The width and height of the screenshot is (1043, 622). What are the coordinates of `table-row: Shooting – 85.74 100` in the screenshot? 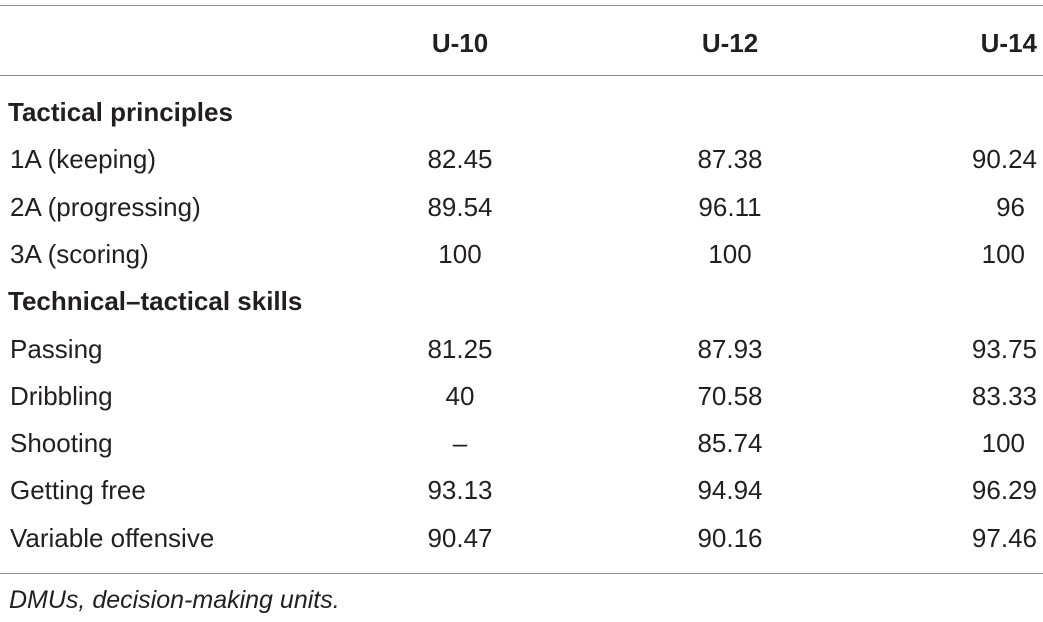 It's located at (521, 443).